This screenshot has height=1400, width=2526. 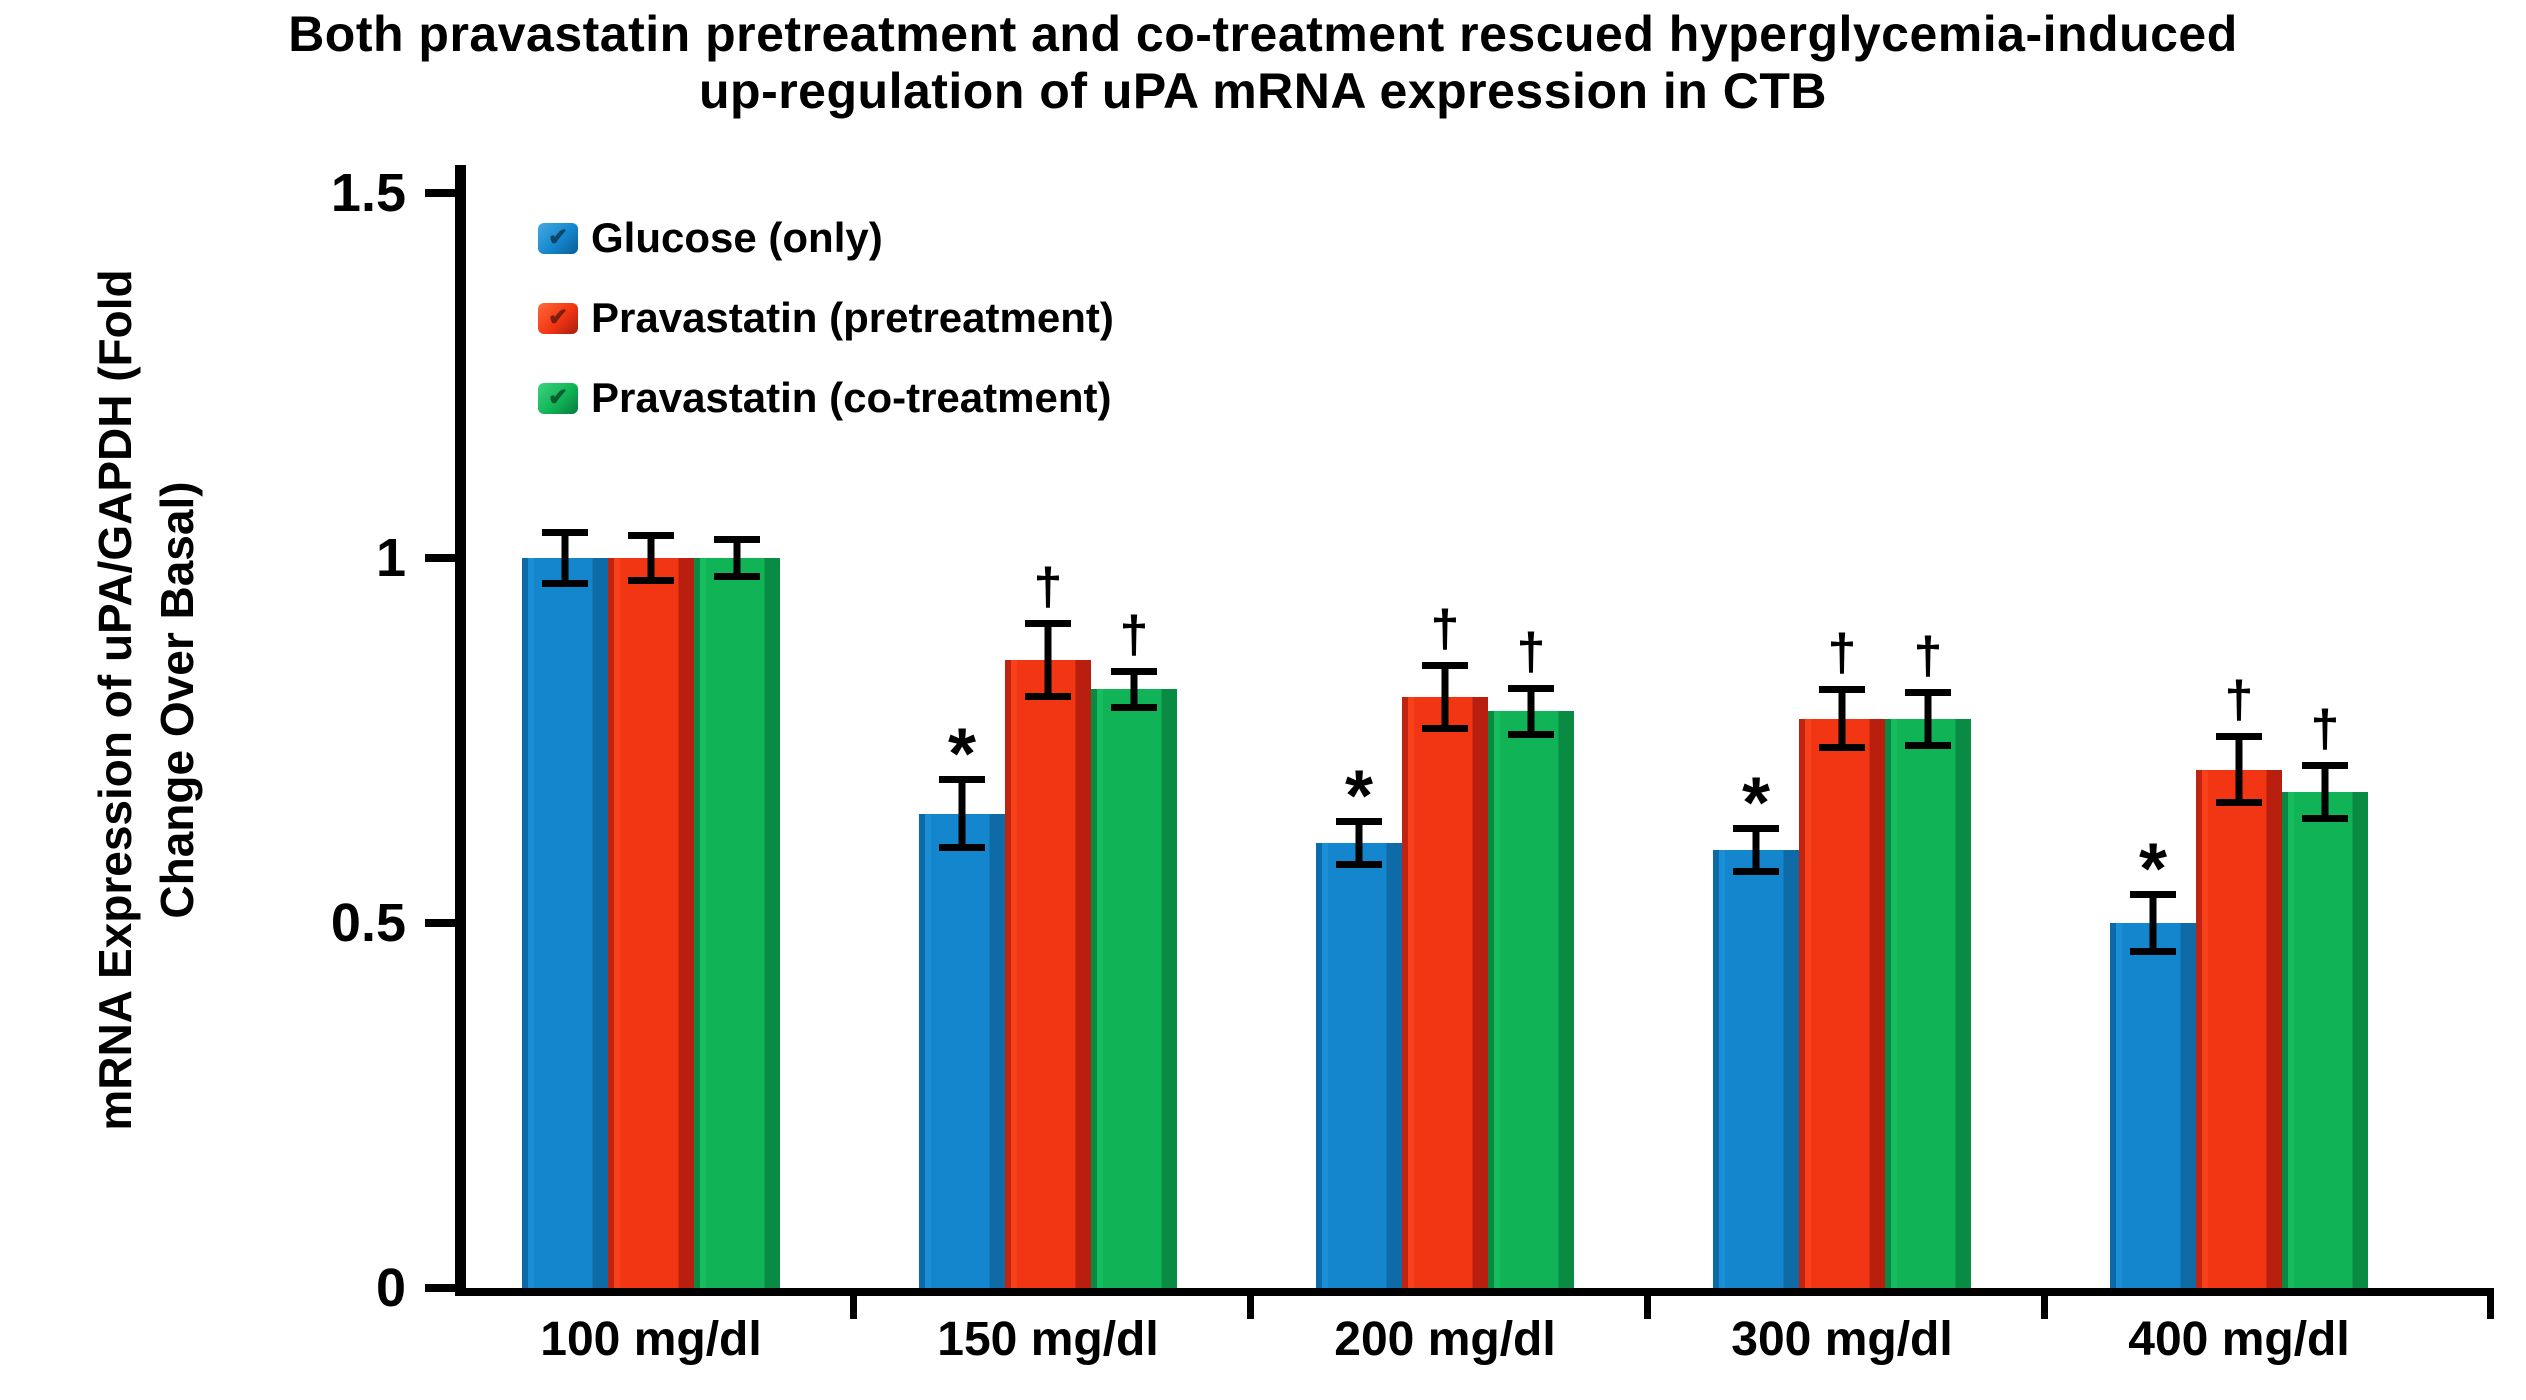 I want to click on x-category-label-300-mg-dl: 300 mg/dl, so click(x=1842, y=1339).